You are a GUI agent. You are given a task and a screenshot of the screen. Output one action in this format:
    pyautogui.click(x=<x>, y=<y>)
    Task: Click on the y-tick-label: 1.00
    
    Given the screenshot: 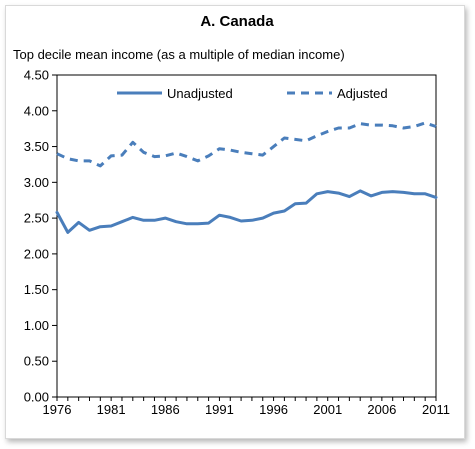 What is the action you would take?
    pyautogui.click(x=36, y=325)
    